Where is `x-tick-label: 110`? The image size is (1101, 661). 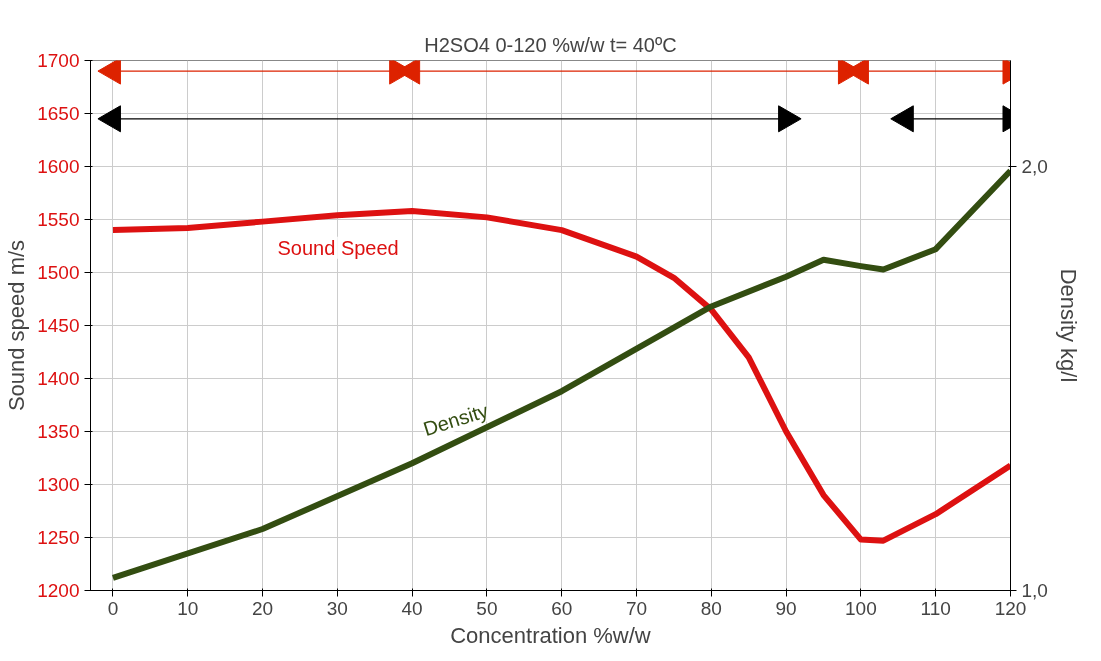
x-tick-label: 110 is located at coordinates (935, 608).